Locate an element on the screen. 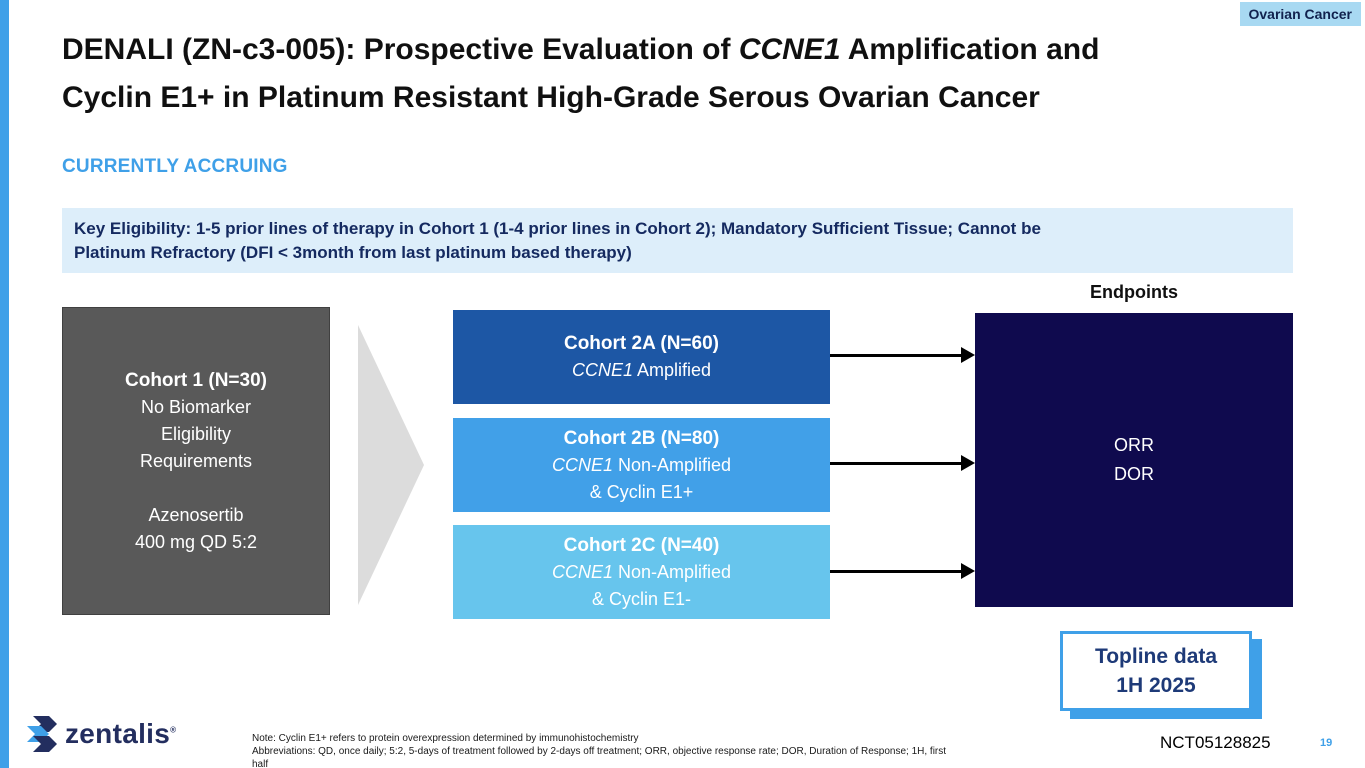  cohort2b-desc: CCNE1 Non-Amplified is located at coordinates (641, 465).